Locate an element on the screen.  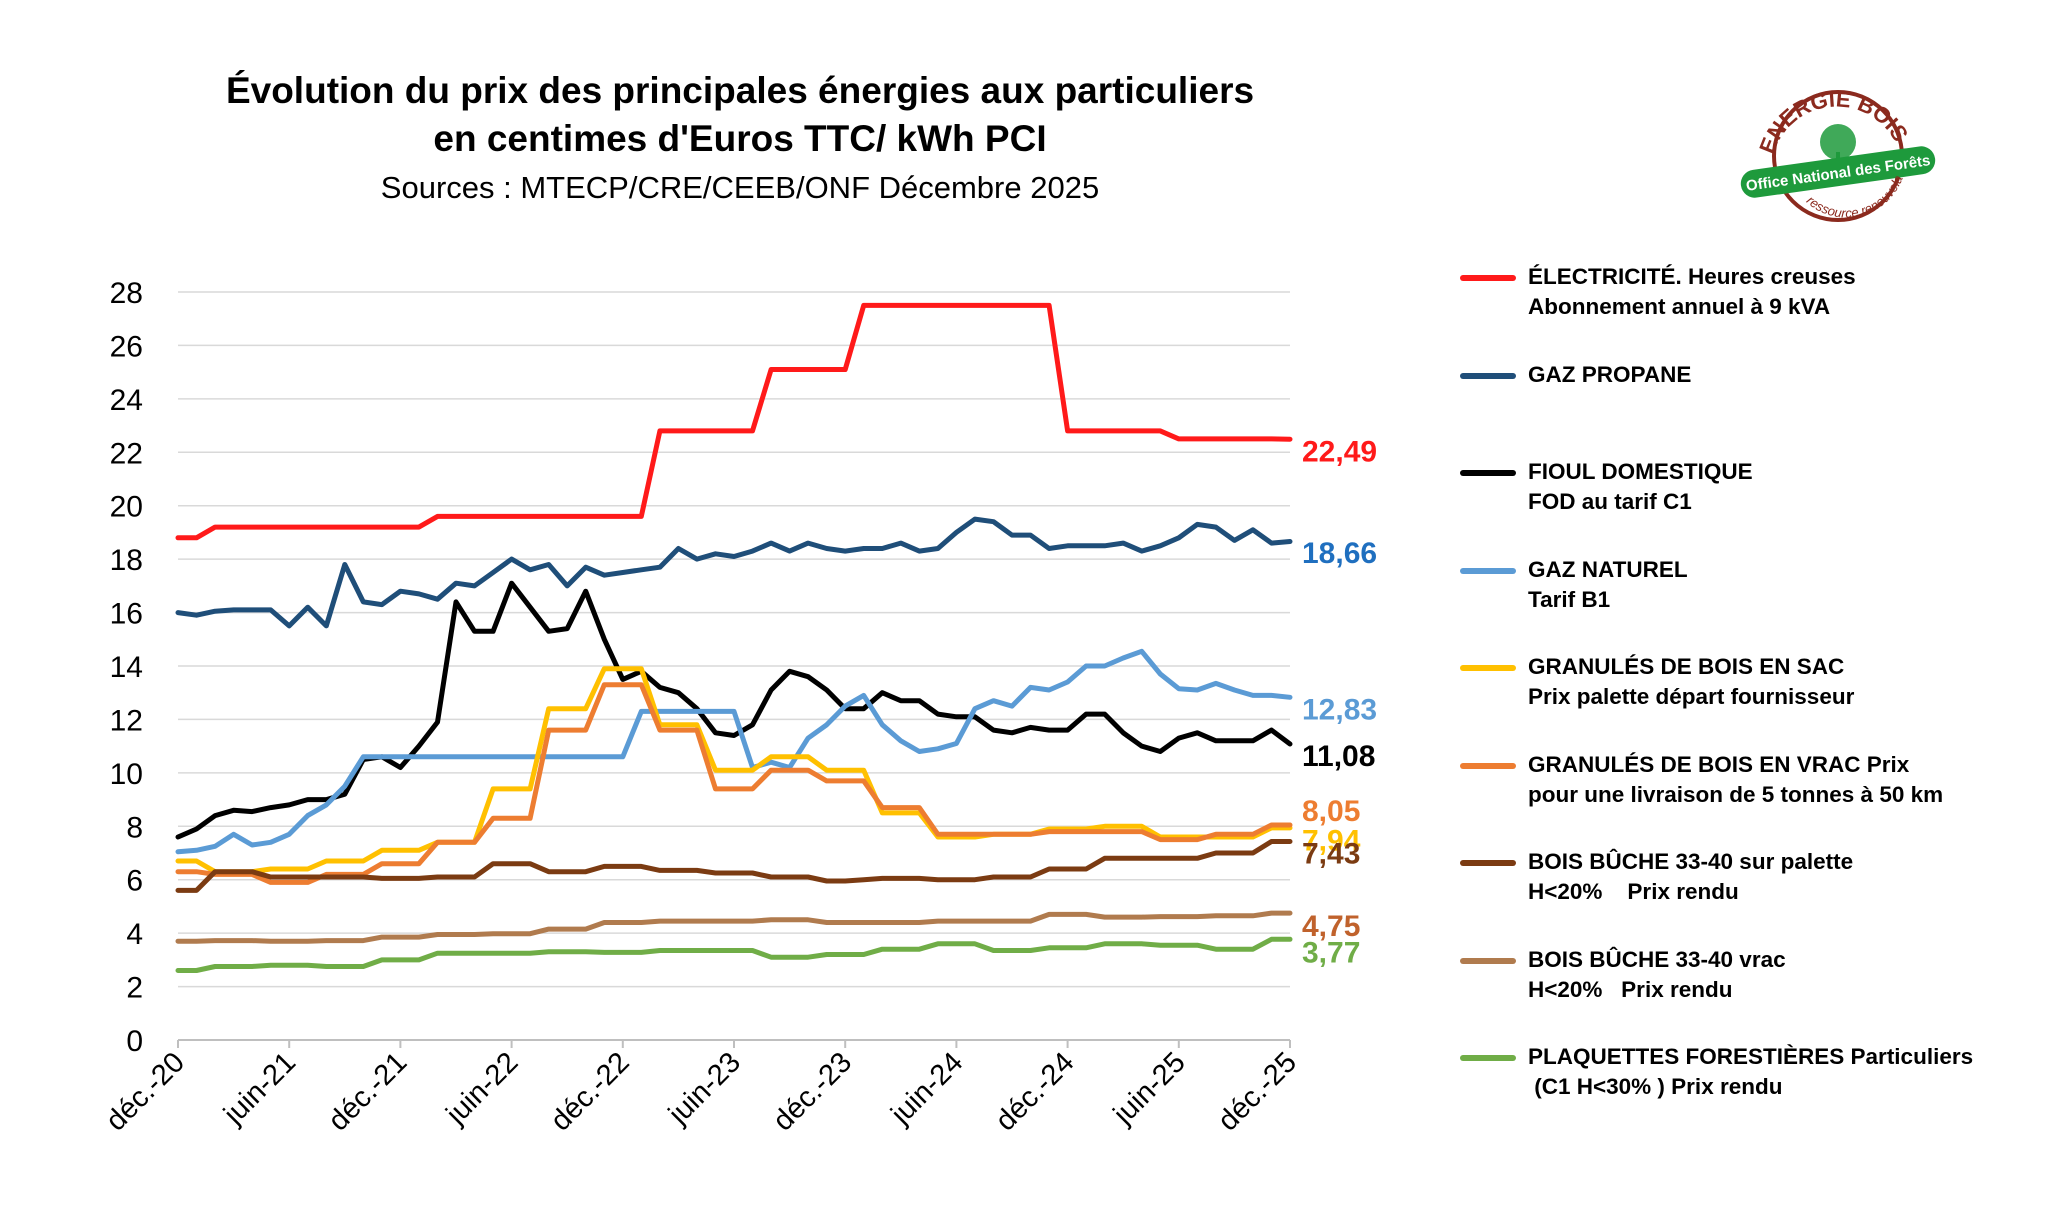
legend-sublabel: Prix palette départ fournisseur is located at coordinates (1691, 696).